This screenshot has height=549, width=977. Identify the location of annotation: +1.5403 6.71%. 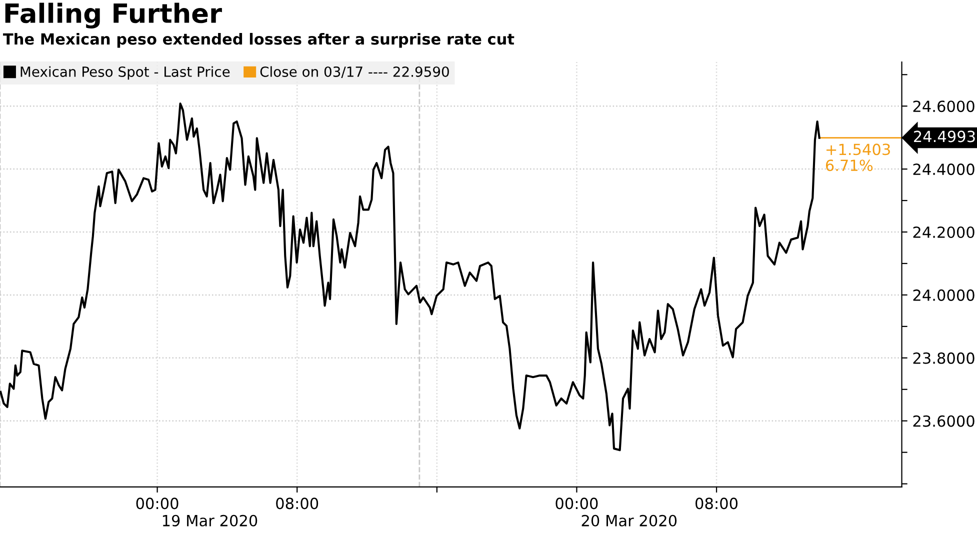
(858, 158).